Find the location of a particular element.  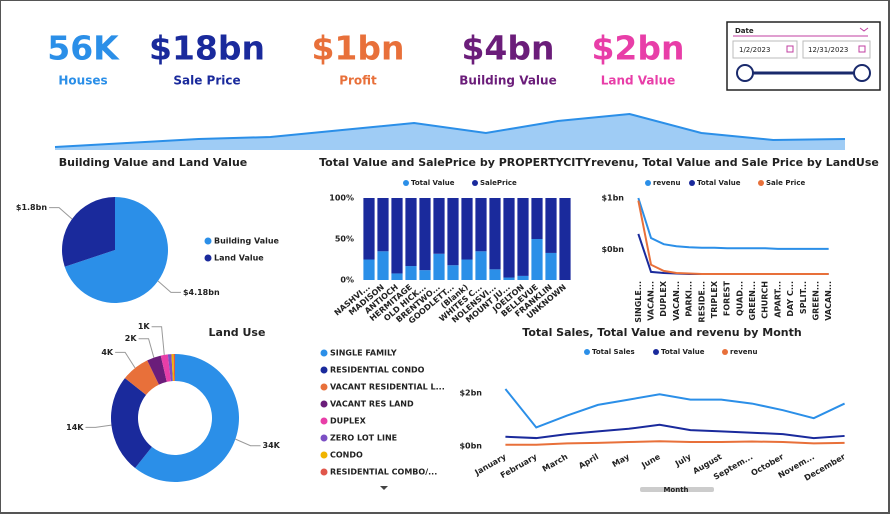

y-tick-label: 0% is located at coordinates (347, 280).